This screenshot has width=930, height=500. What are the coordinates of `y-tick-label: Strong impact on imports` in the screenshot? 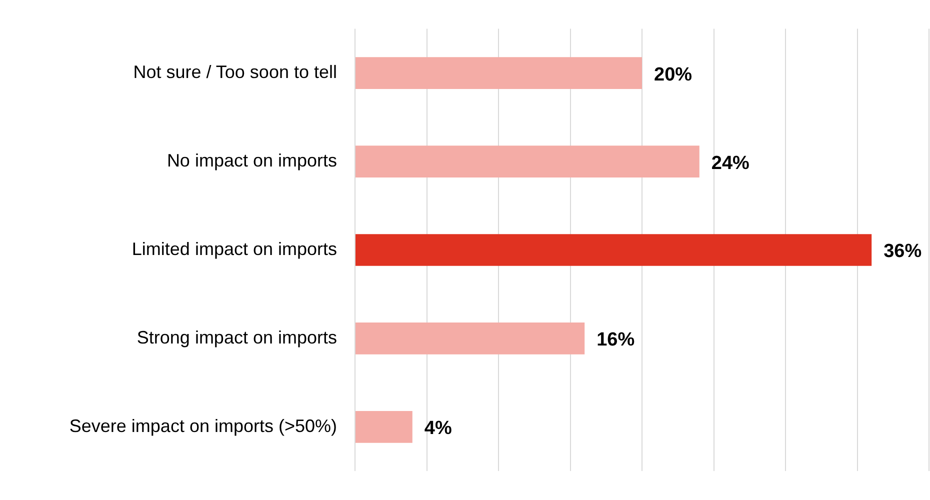 It's located at (236, 337).